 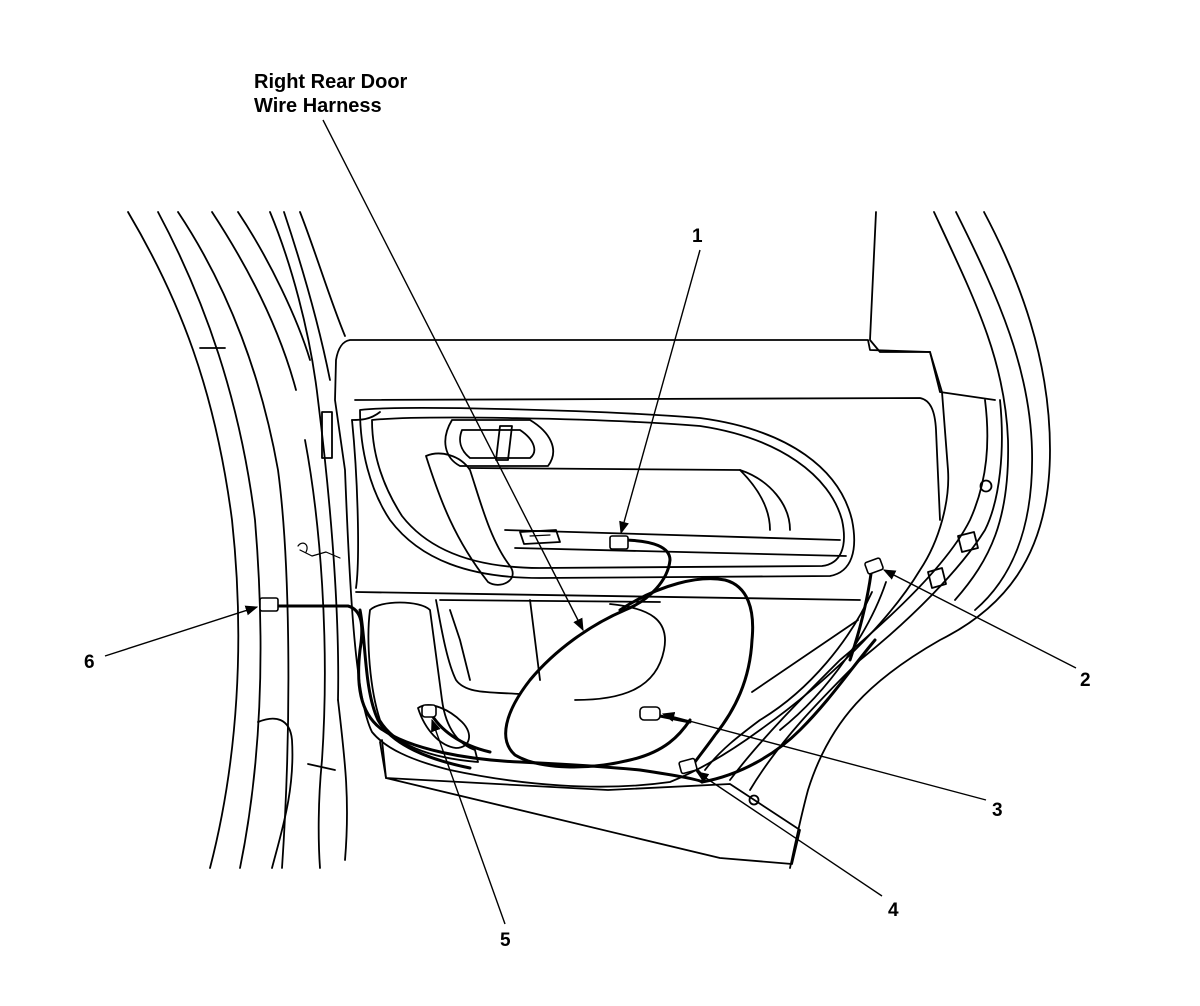 What do you see at coordinates (89, 662) in the screenshot?
I see `callout-6: 6` at bounding box center [89, 662].